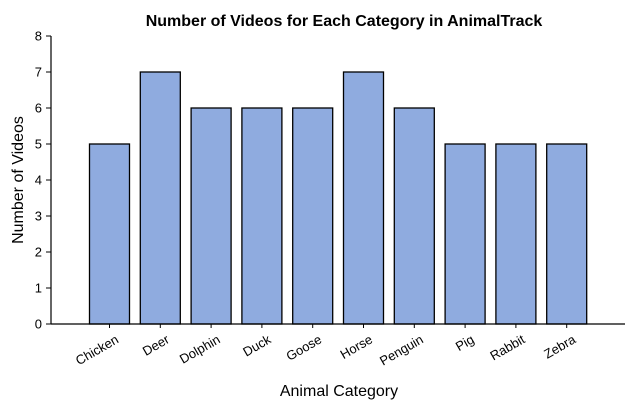 The height and width of the screenshot is (402, 625). I want to click on x-tick-label-penguin: Penguin, so click(401, 350).